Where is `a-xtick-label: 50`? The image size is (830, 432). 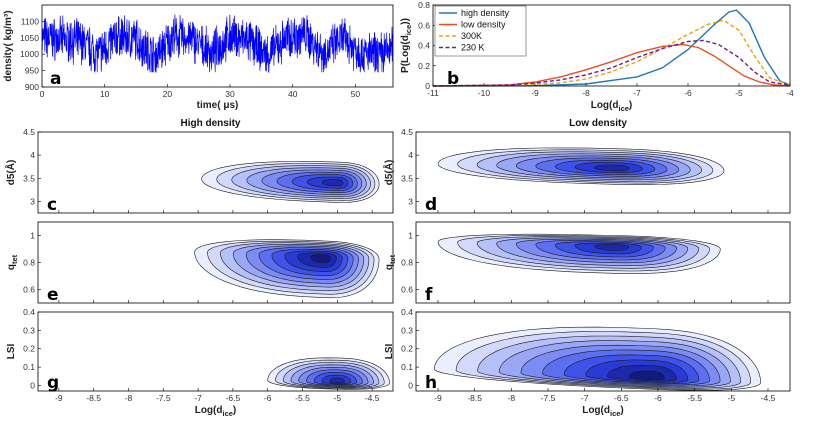 a-xtick-label: 50 is located at coordinates (356, 94).